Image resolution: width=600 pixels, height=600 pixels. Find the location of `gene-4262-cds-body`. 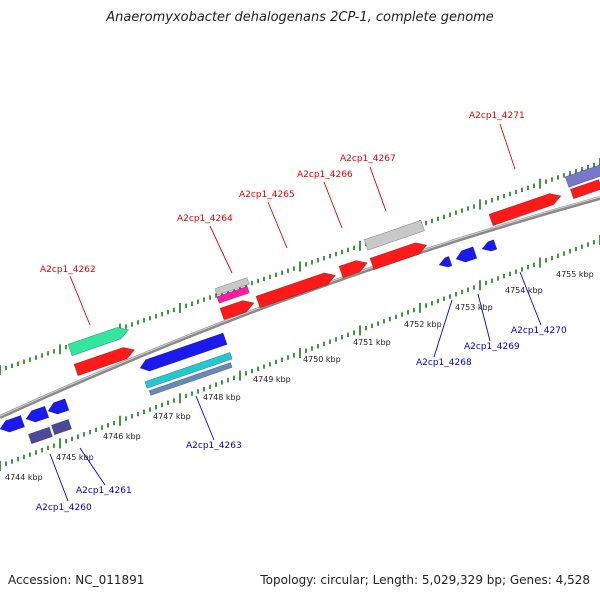

gene-4262-cds-body is located at coordinates (104, 362).